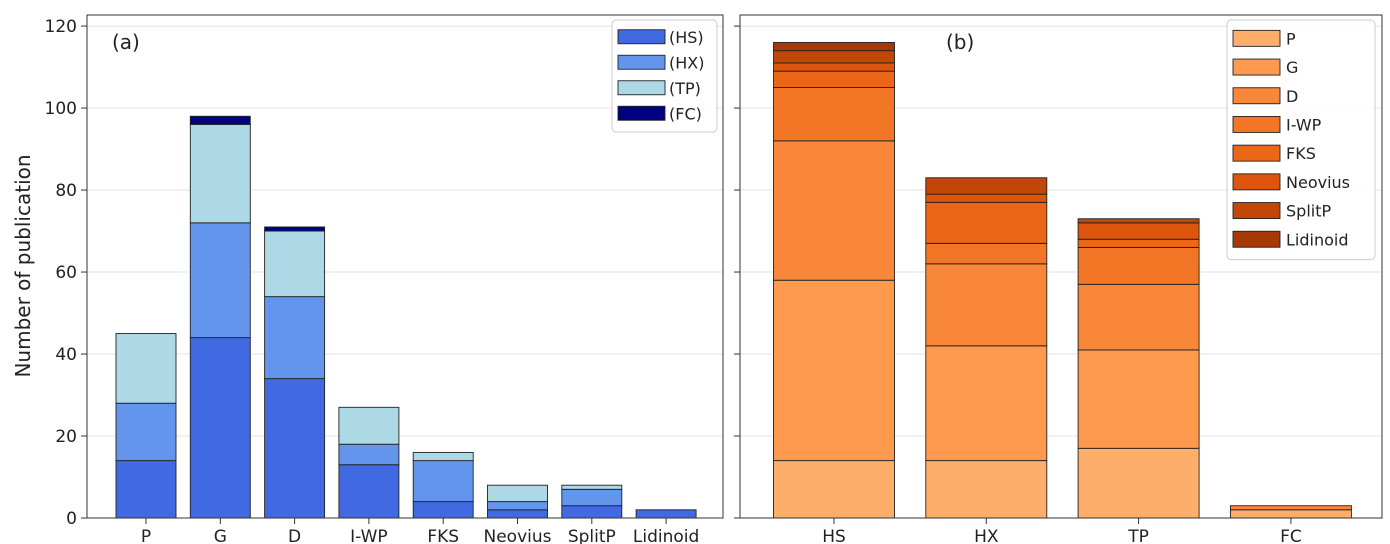 The image size is (1390, 544). Describe the element at coordinates (66, 437) in the screenshot. I see `panel-a-y-tick-label: 20` at that location.